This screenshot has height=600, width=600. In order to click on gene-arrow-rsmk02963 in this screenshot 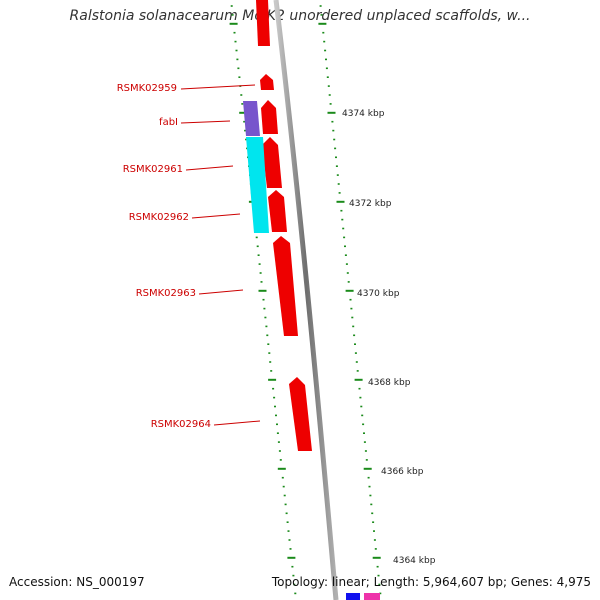, I will do `click(285, 286)`.